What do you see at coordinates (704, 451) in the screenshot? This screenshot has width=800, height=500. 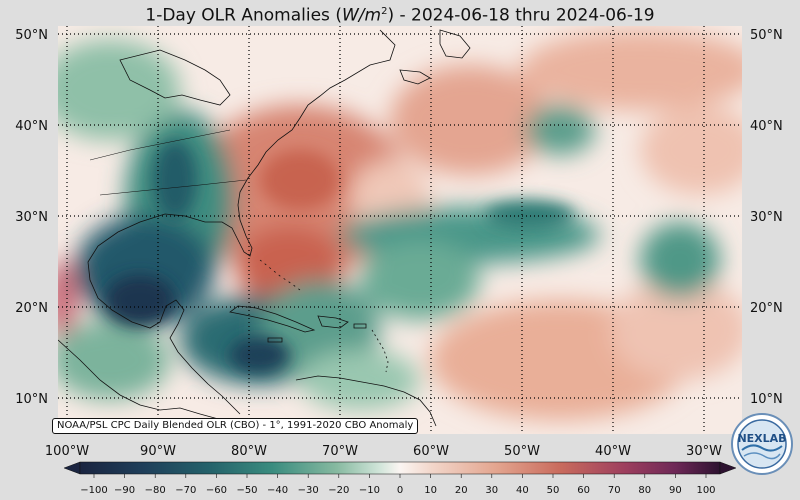 I see `lon-label: 30°W` at bounding box center [704, 451].